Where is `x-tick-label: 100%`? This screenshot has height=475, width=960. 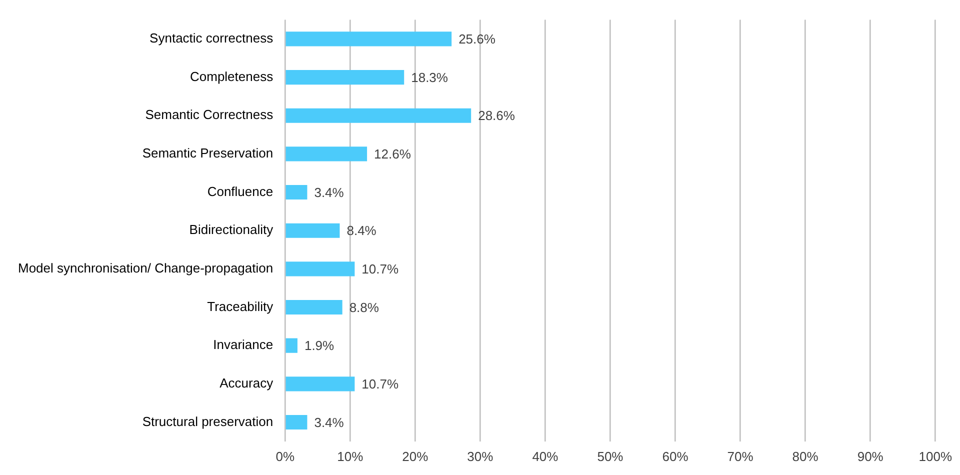
x-tick-label: 100% is located at coordinates (935, 456).